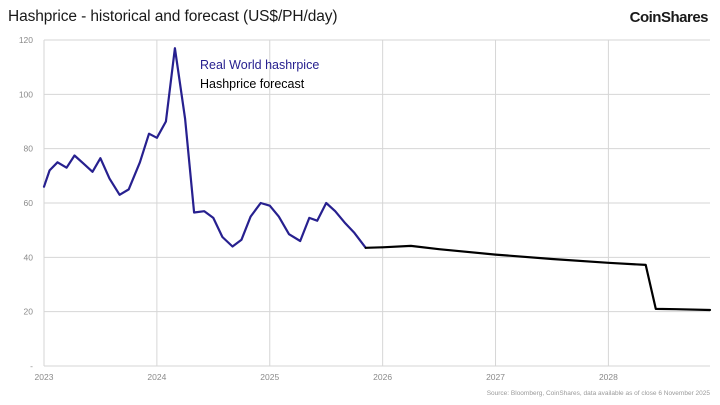 This screenshot has height=405, width=720. Describe the element at coordinates (608, 377) in the screenshot. I see `x-tick-label: 2028` at that location.